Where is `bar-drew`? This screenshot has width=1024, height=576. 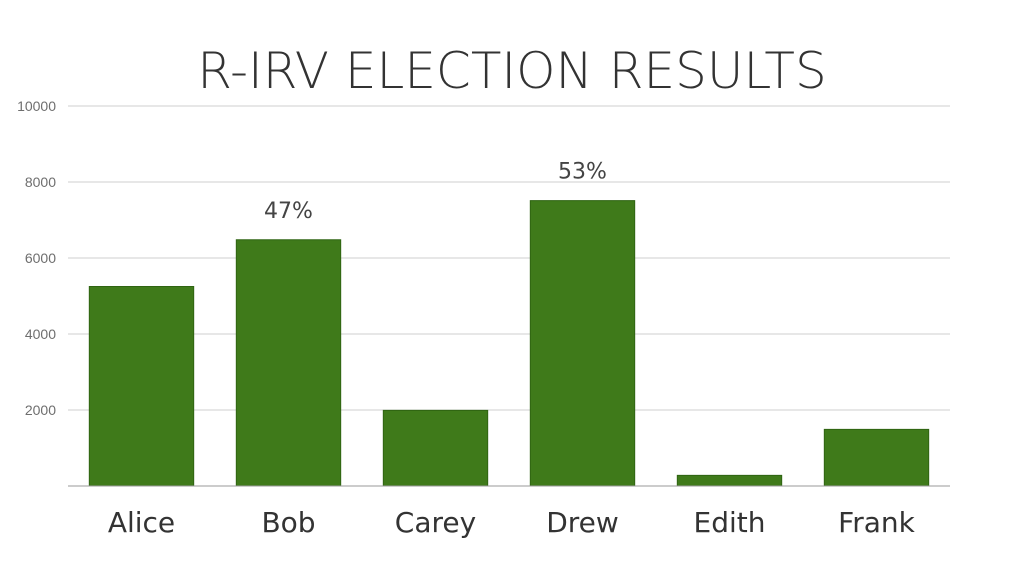
bar-drew is located at coordinates (582, 343).